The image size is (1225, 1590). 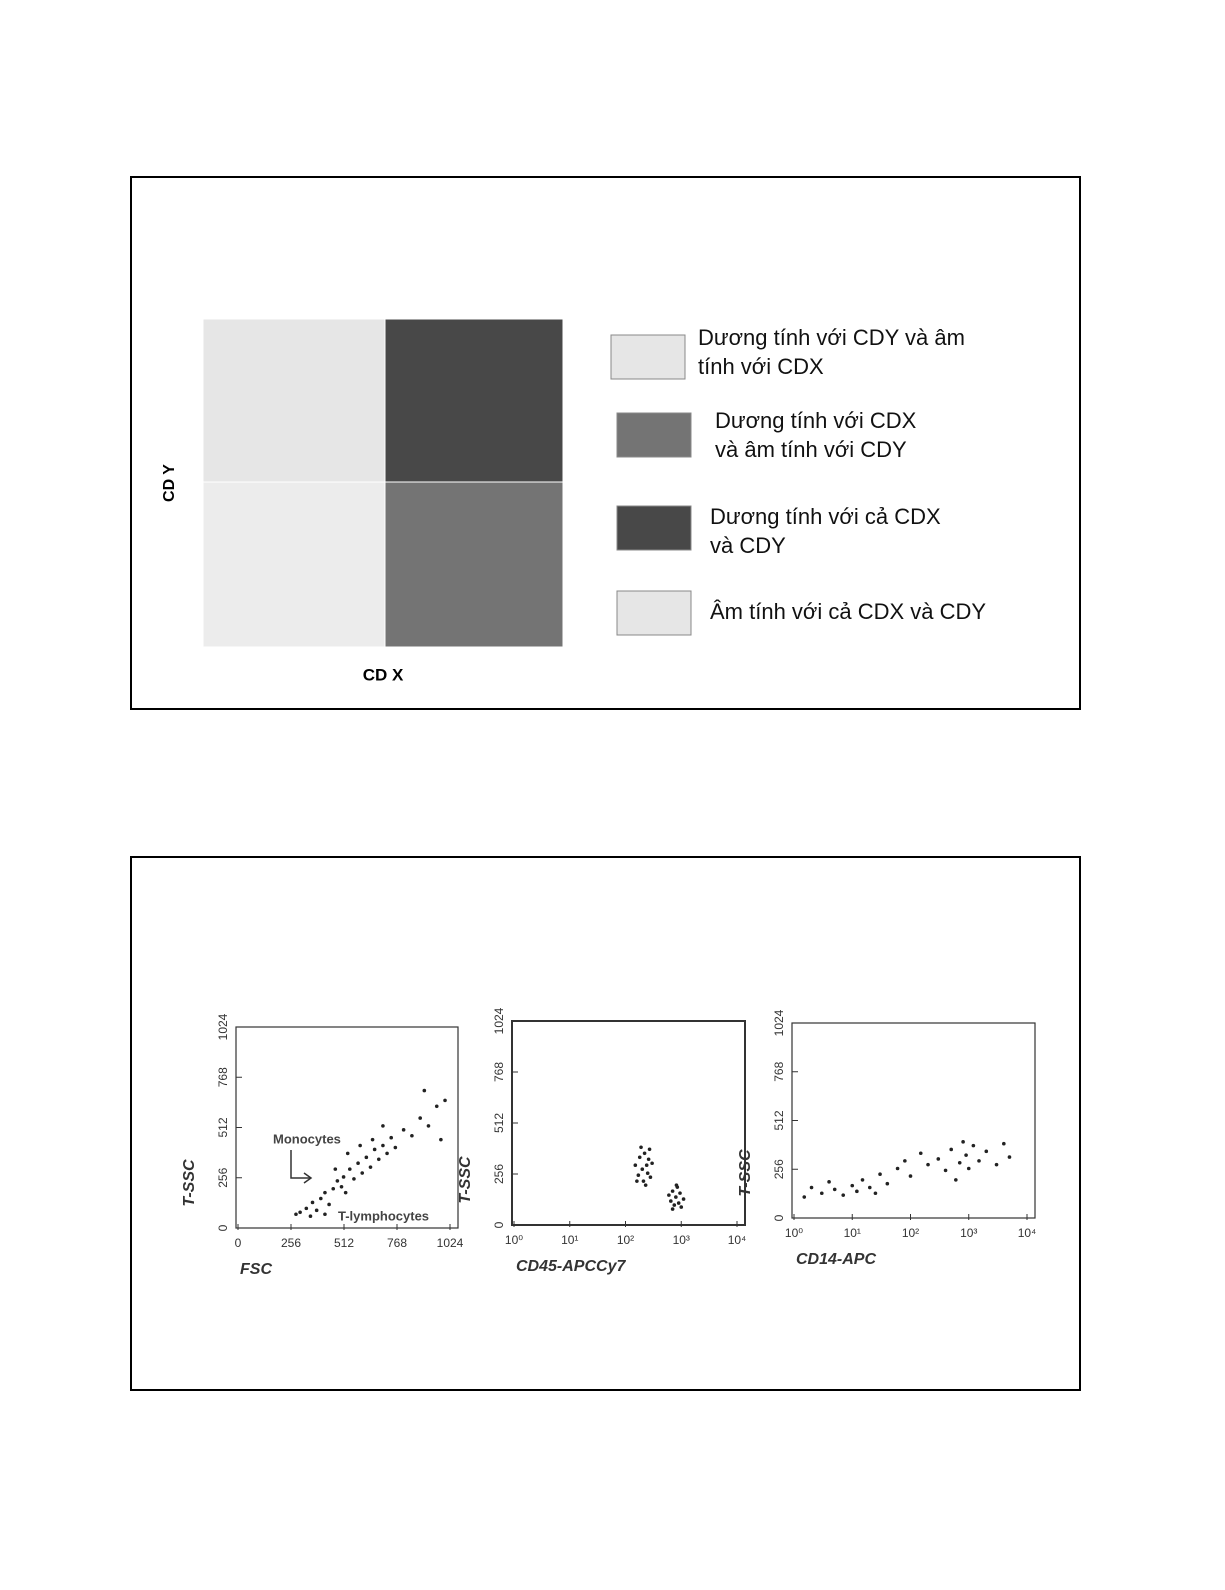 I want to click on y-axis-label: CD Y, so click(x=169, y=483).